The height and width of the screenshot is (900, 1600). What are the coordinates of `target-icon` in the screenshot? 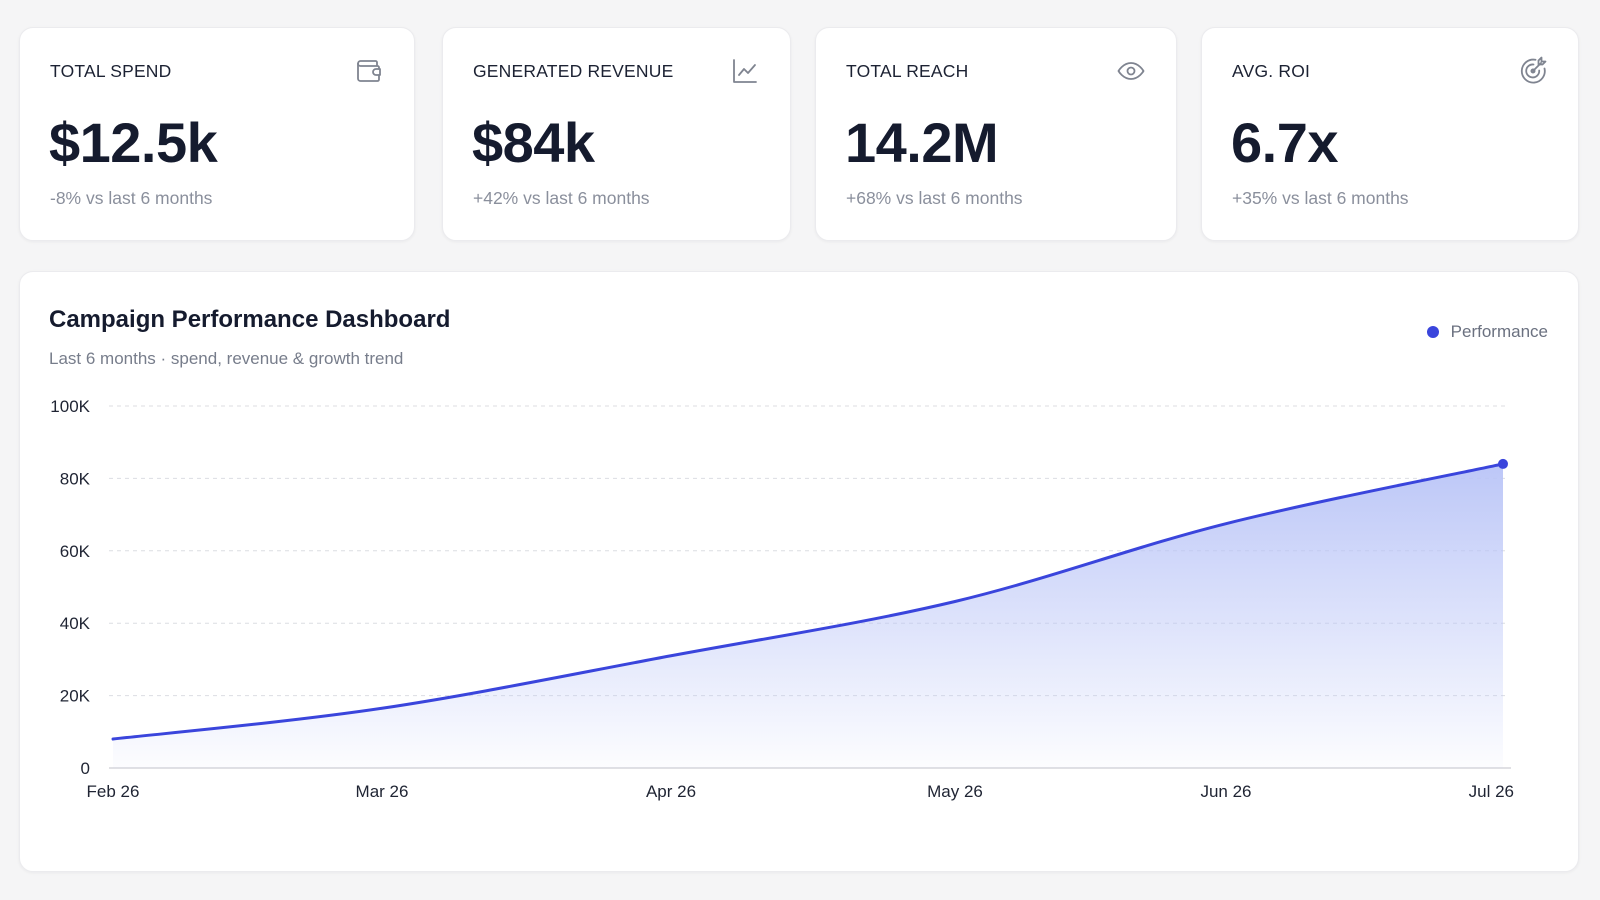 It's located at (1533, 70).